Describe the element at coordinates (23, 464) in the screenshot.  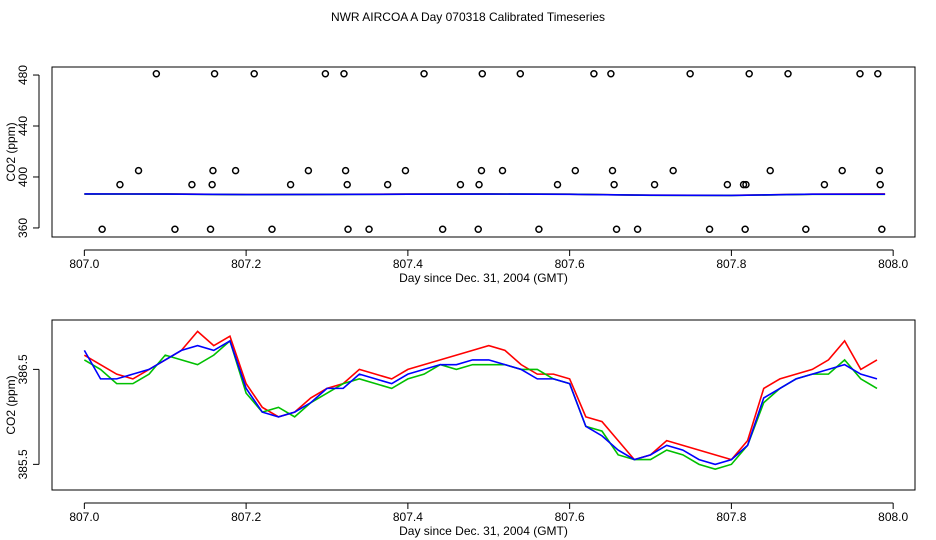
I see `y-tick-label: 385.5` at that location.